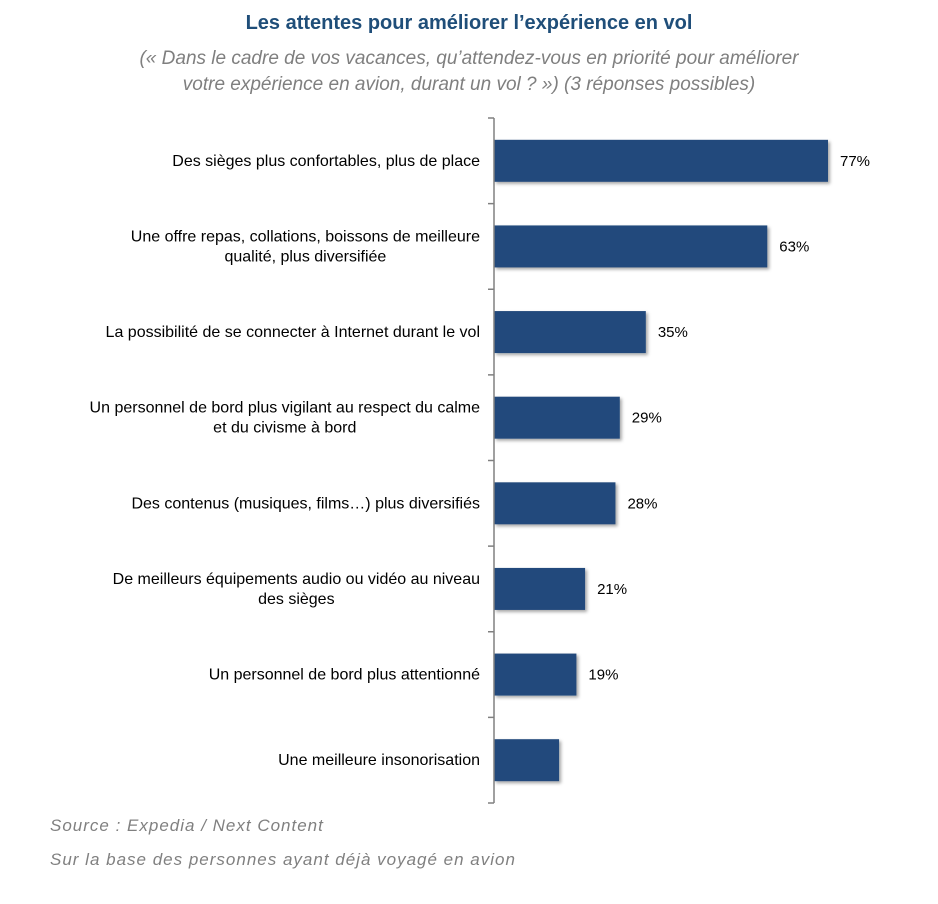 Image resolution: width=938 pixels, height=904 pixels. What do you see at coordinates (673, 332) in the screenshot?
I see `value-label: 35%` at bounding box center [673, 332].